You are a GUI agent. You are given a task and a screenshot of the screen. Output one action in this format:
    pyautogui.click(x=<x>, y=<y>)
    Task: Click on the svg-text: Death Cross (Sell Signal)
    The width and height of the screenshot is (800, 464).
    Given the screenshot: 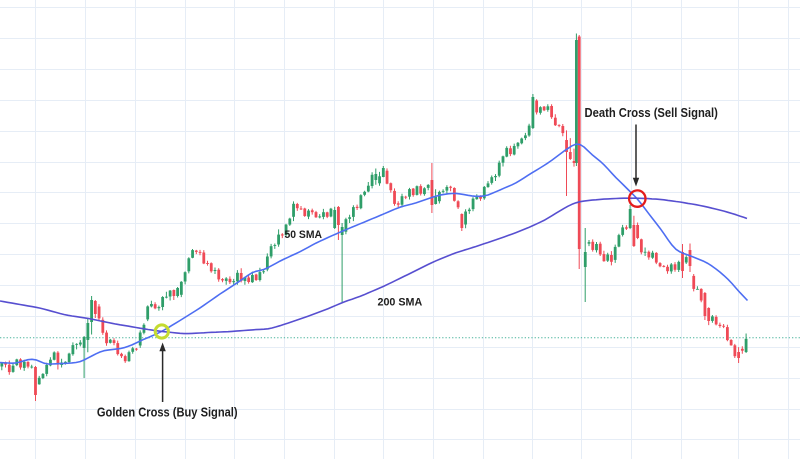 What is the action you would take?
    pyautogui.click(x=651, y=112)
    